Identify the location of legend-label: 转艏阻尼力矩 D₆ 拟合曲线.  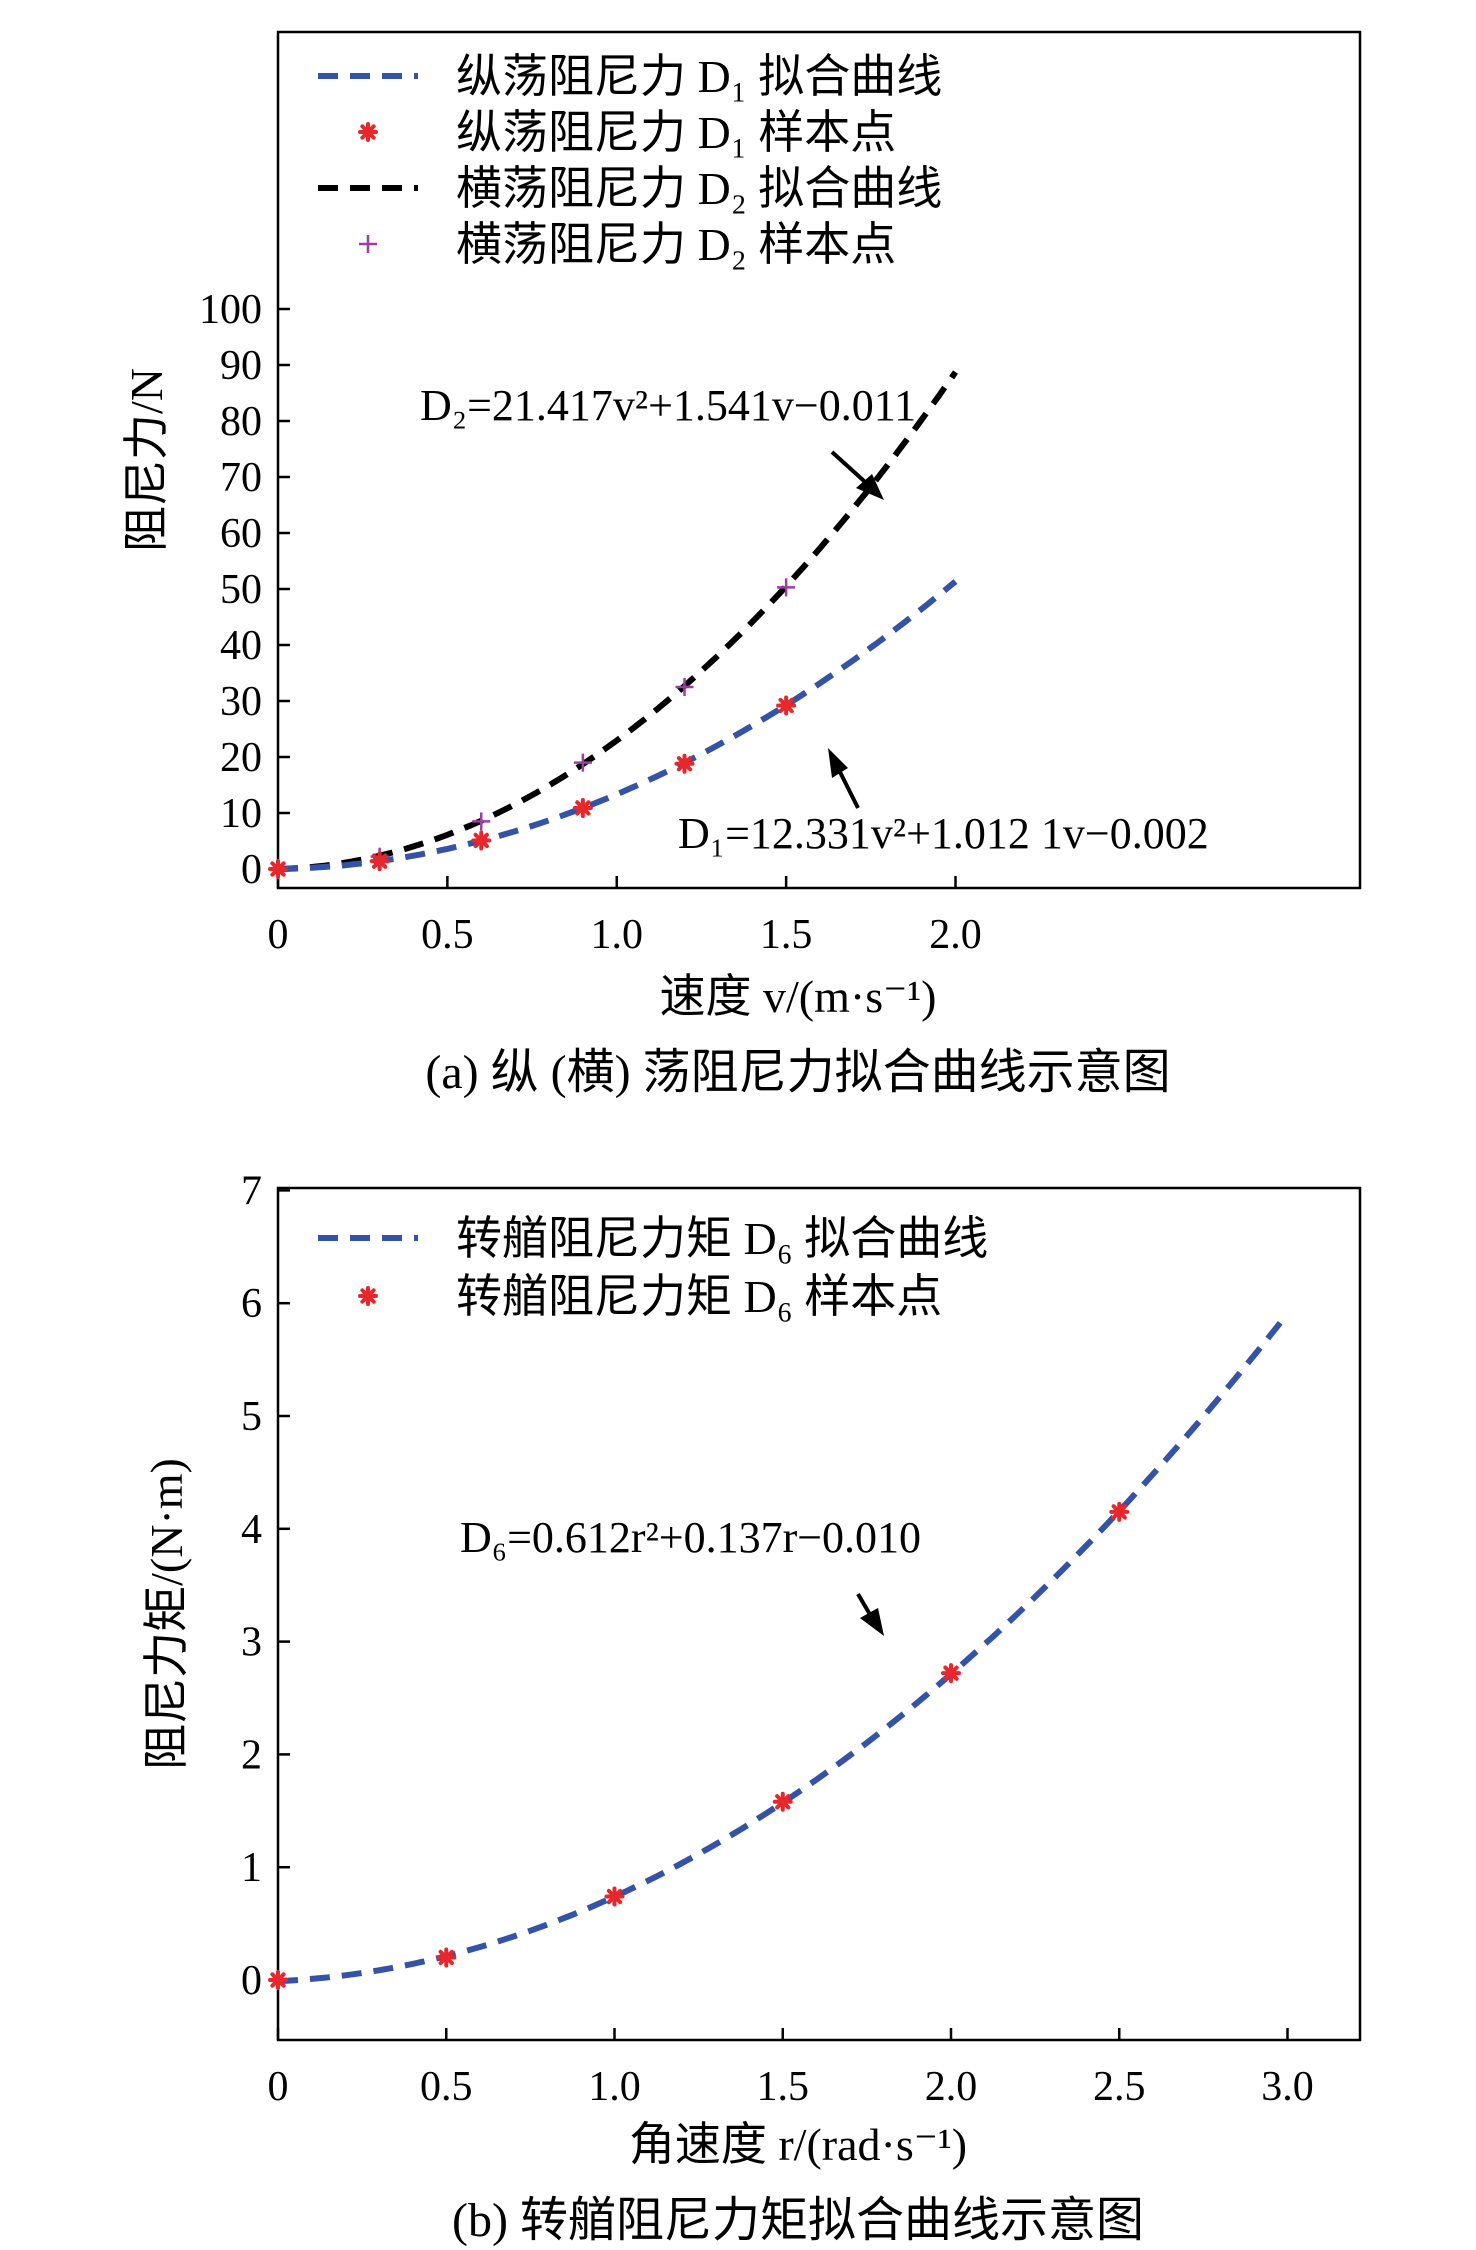
(722, 1238).